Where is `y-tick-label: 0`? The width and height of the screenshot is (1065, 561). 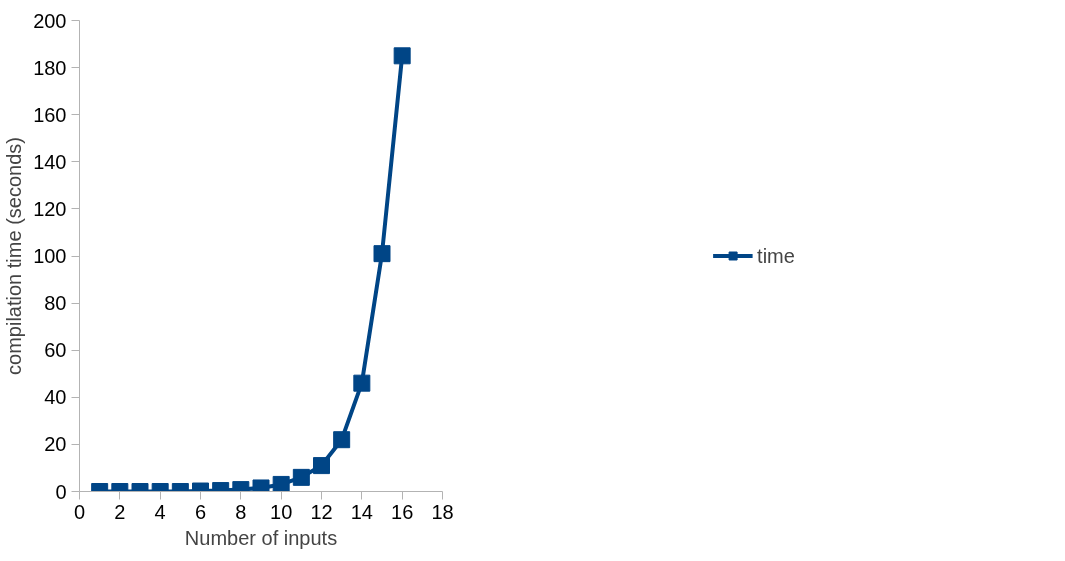 y-tick-label: 0 is located at coordinates (61, 491).